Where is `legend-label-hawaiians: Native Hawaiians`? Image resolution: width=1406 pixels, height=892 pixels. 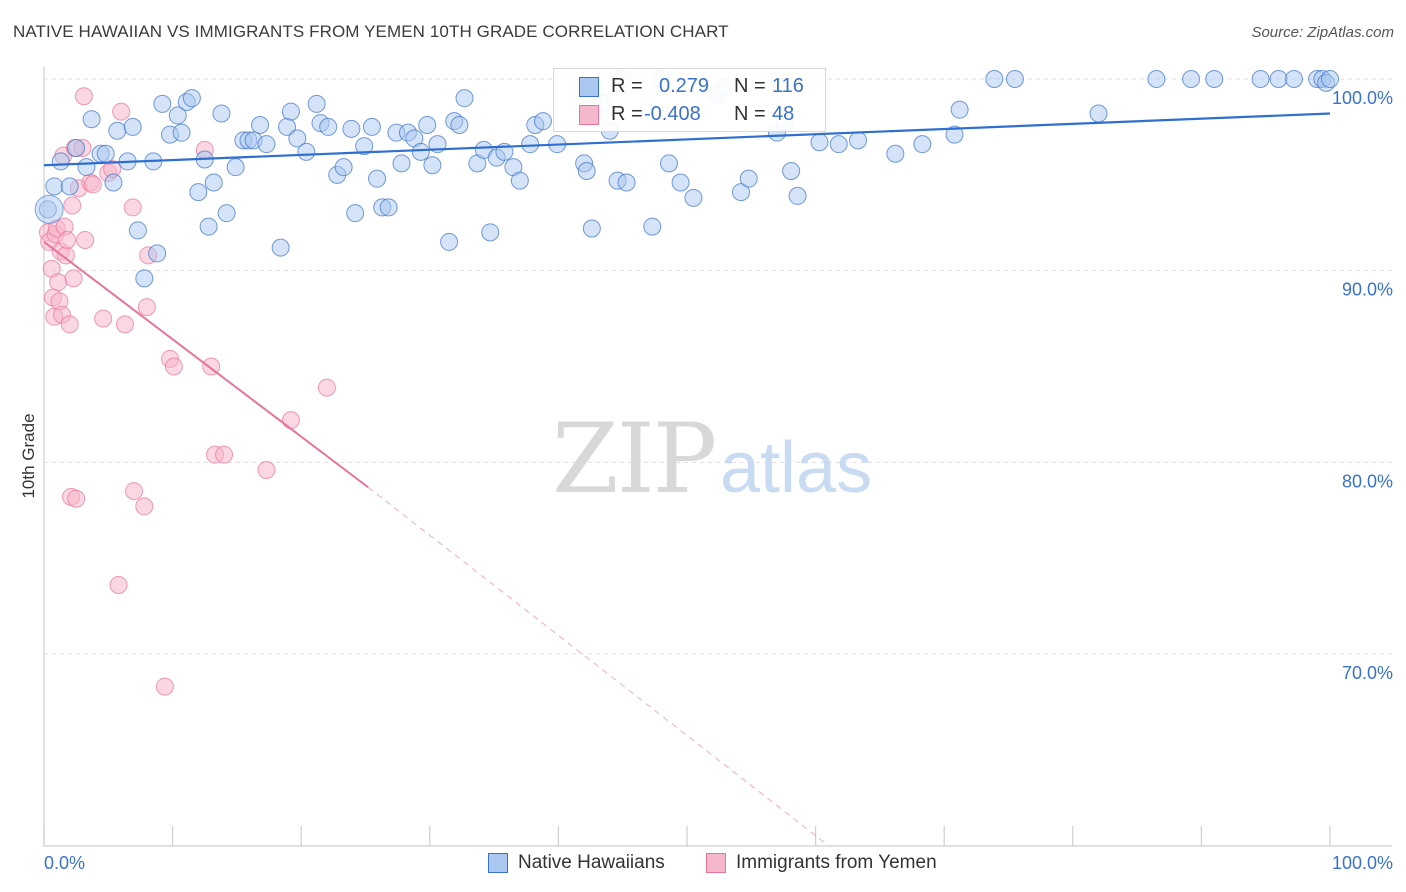 legend-label-hawaiians: Native Hawaiians is located at coordinates (591, 862).